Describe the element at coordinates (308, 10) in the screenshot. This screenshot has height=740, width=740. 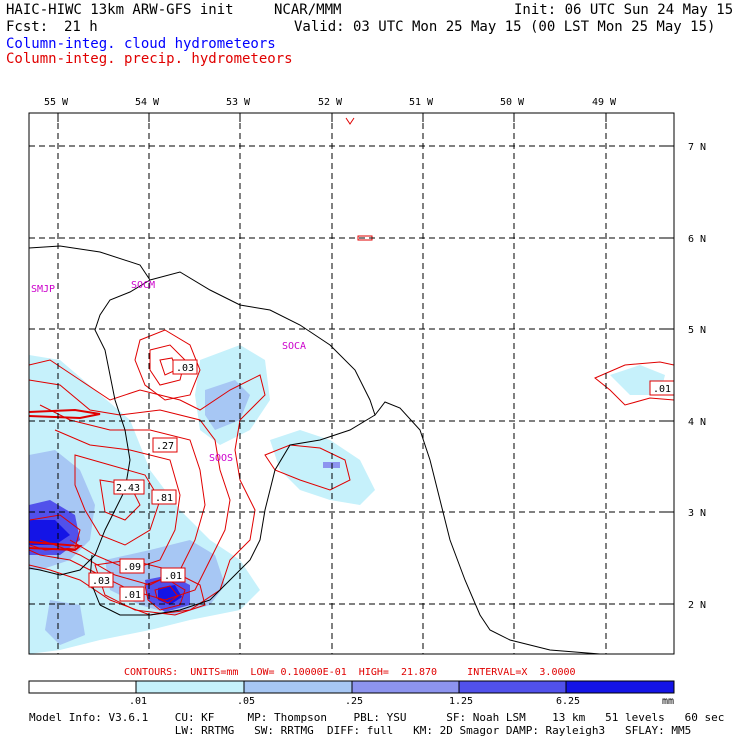
I see `title-org: NCAR/MMM` at that location.